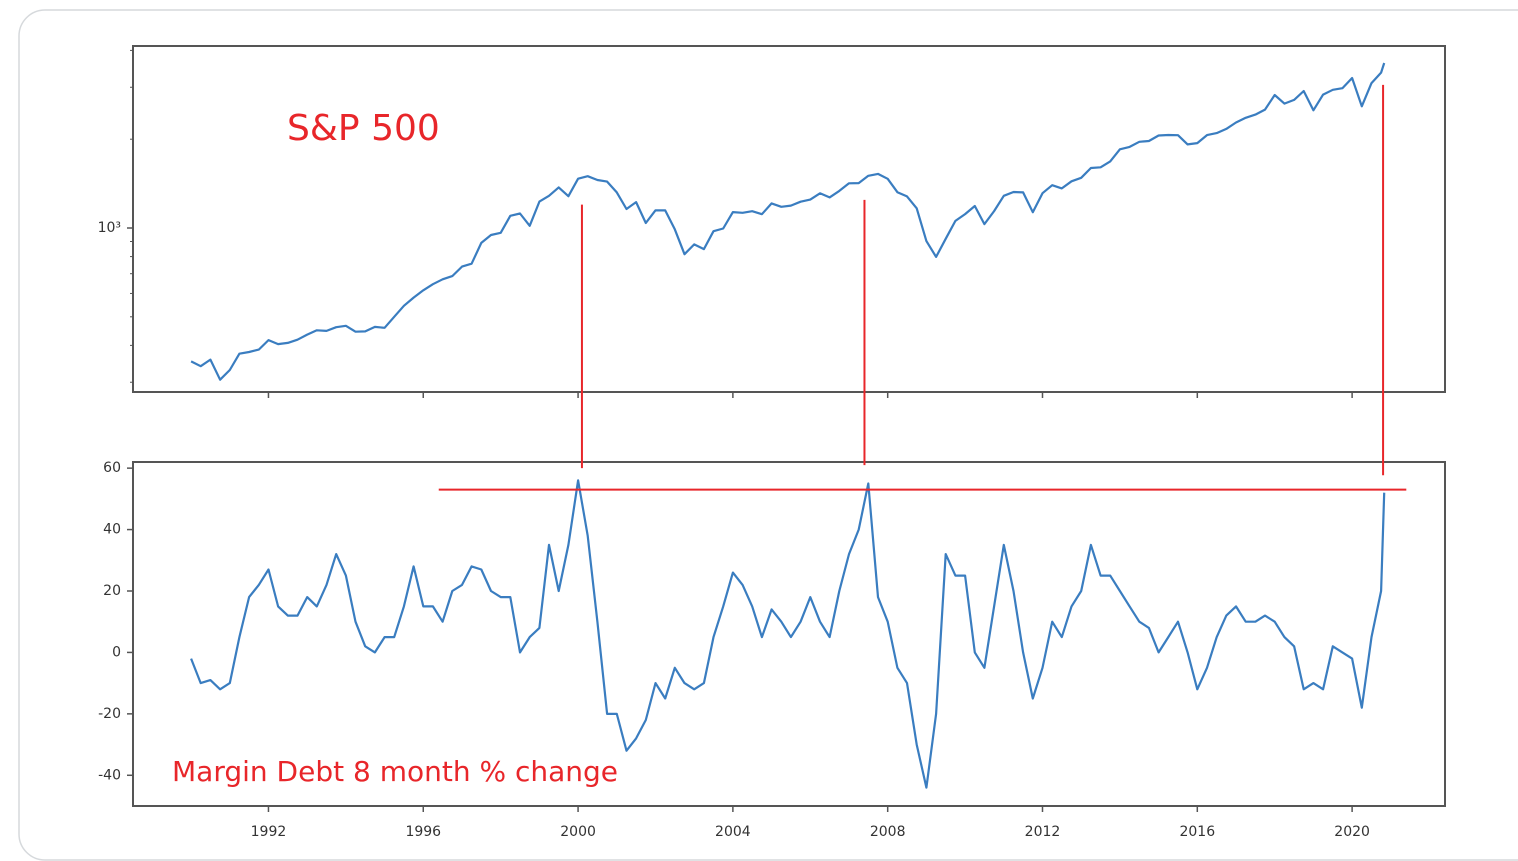  I want to click on y-tick-label: -40, so click(109, 775).